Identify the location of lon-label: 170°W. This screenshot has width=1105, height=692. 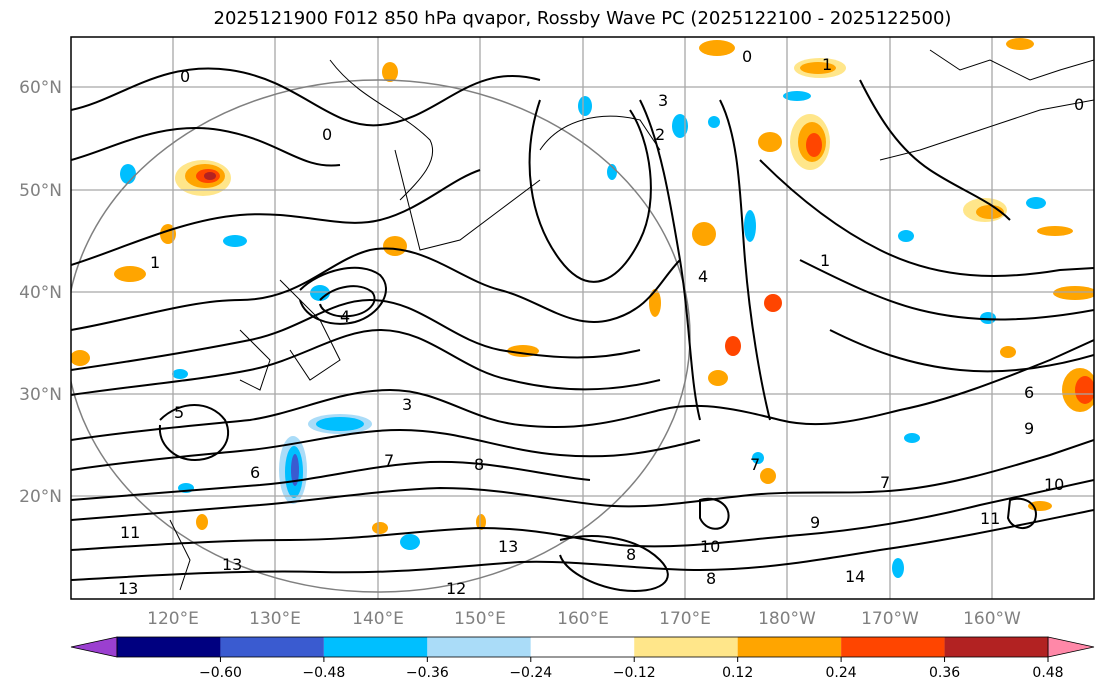
(890, 619).